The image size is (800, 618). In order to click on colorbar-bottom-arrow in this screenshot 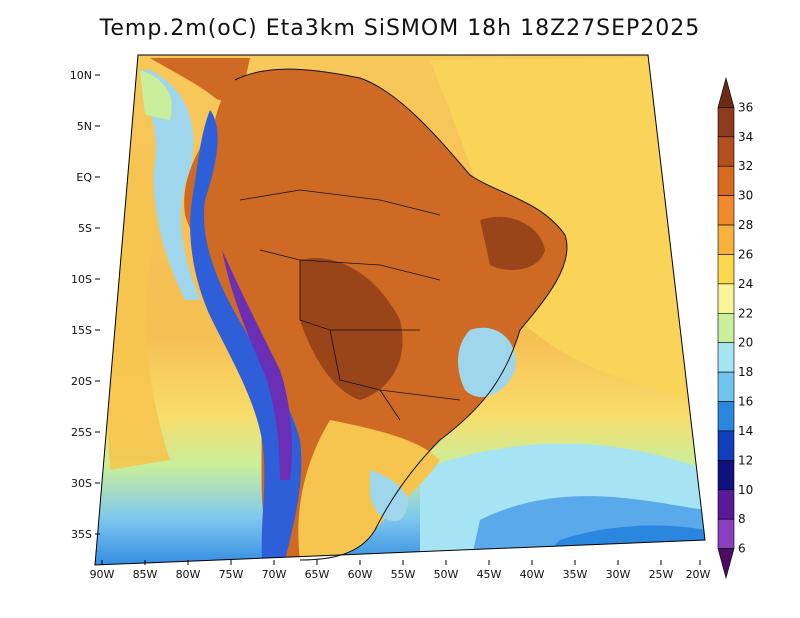, I will do `click(726, 564)`.